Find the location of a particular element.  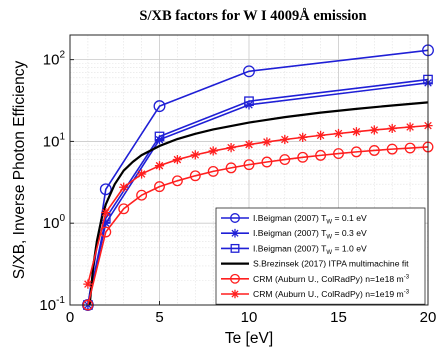

legend-item: CRM (Auburn U., ColRadPy) n=1e18 m-3 is located at coordinates (315, 279).